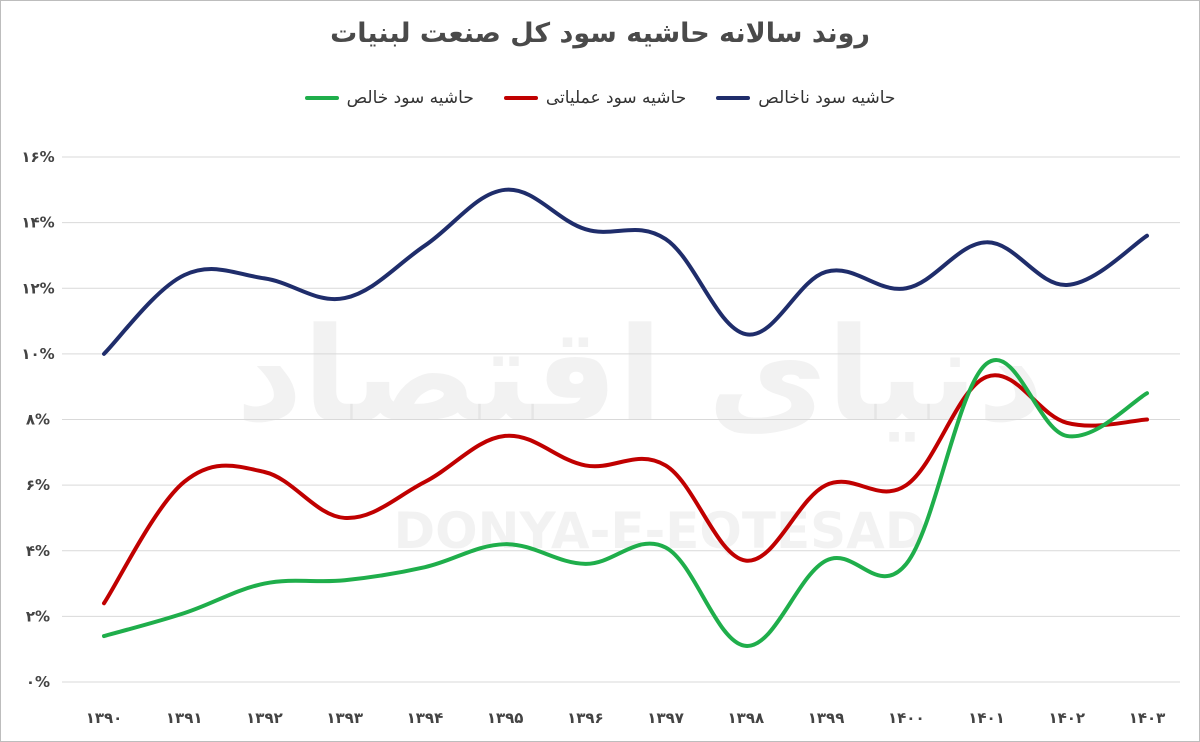  Describe the element at coordinates (505, 718) in the screenshot. I see `x-tick-label-5: ۱۳۹۵` at that location.